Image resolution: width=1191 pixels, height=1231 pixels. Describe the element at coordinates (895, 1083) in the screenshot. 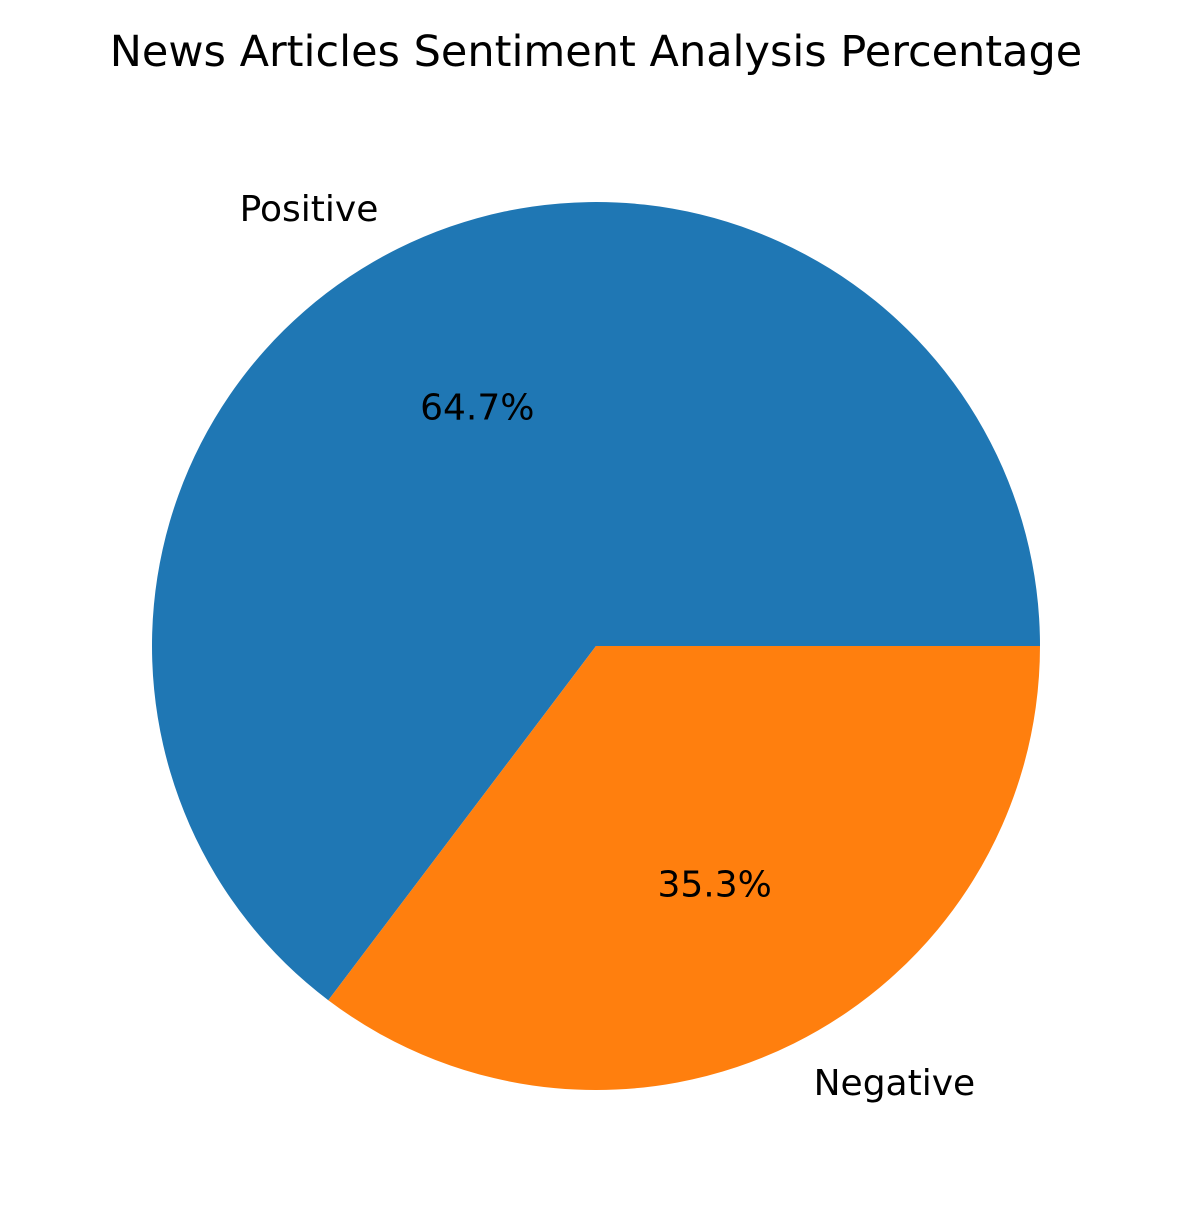

I see `slice-label-negative: Negative` at that location.